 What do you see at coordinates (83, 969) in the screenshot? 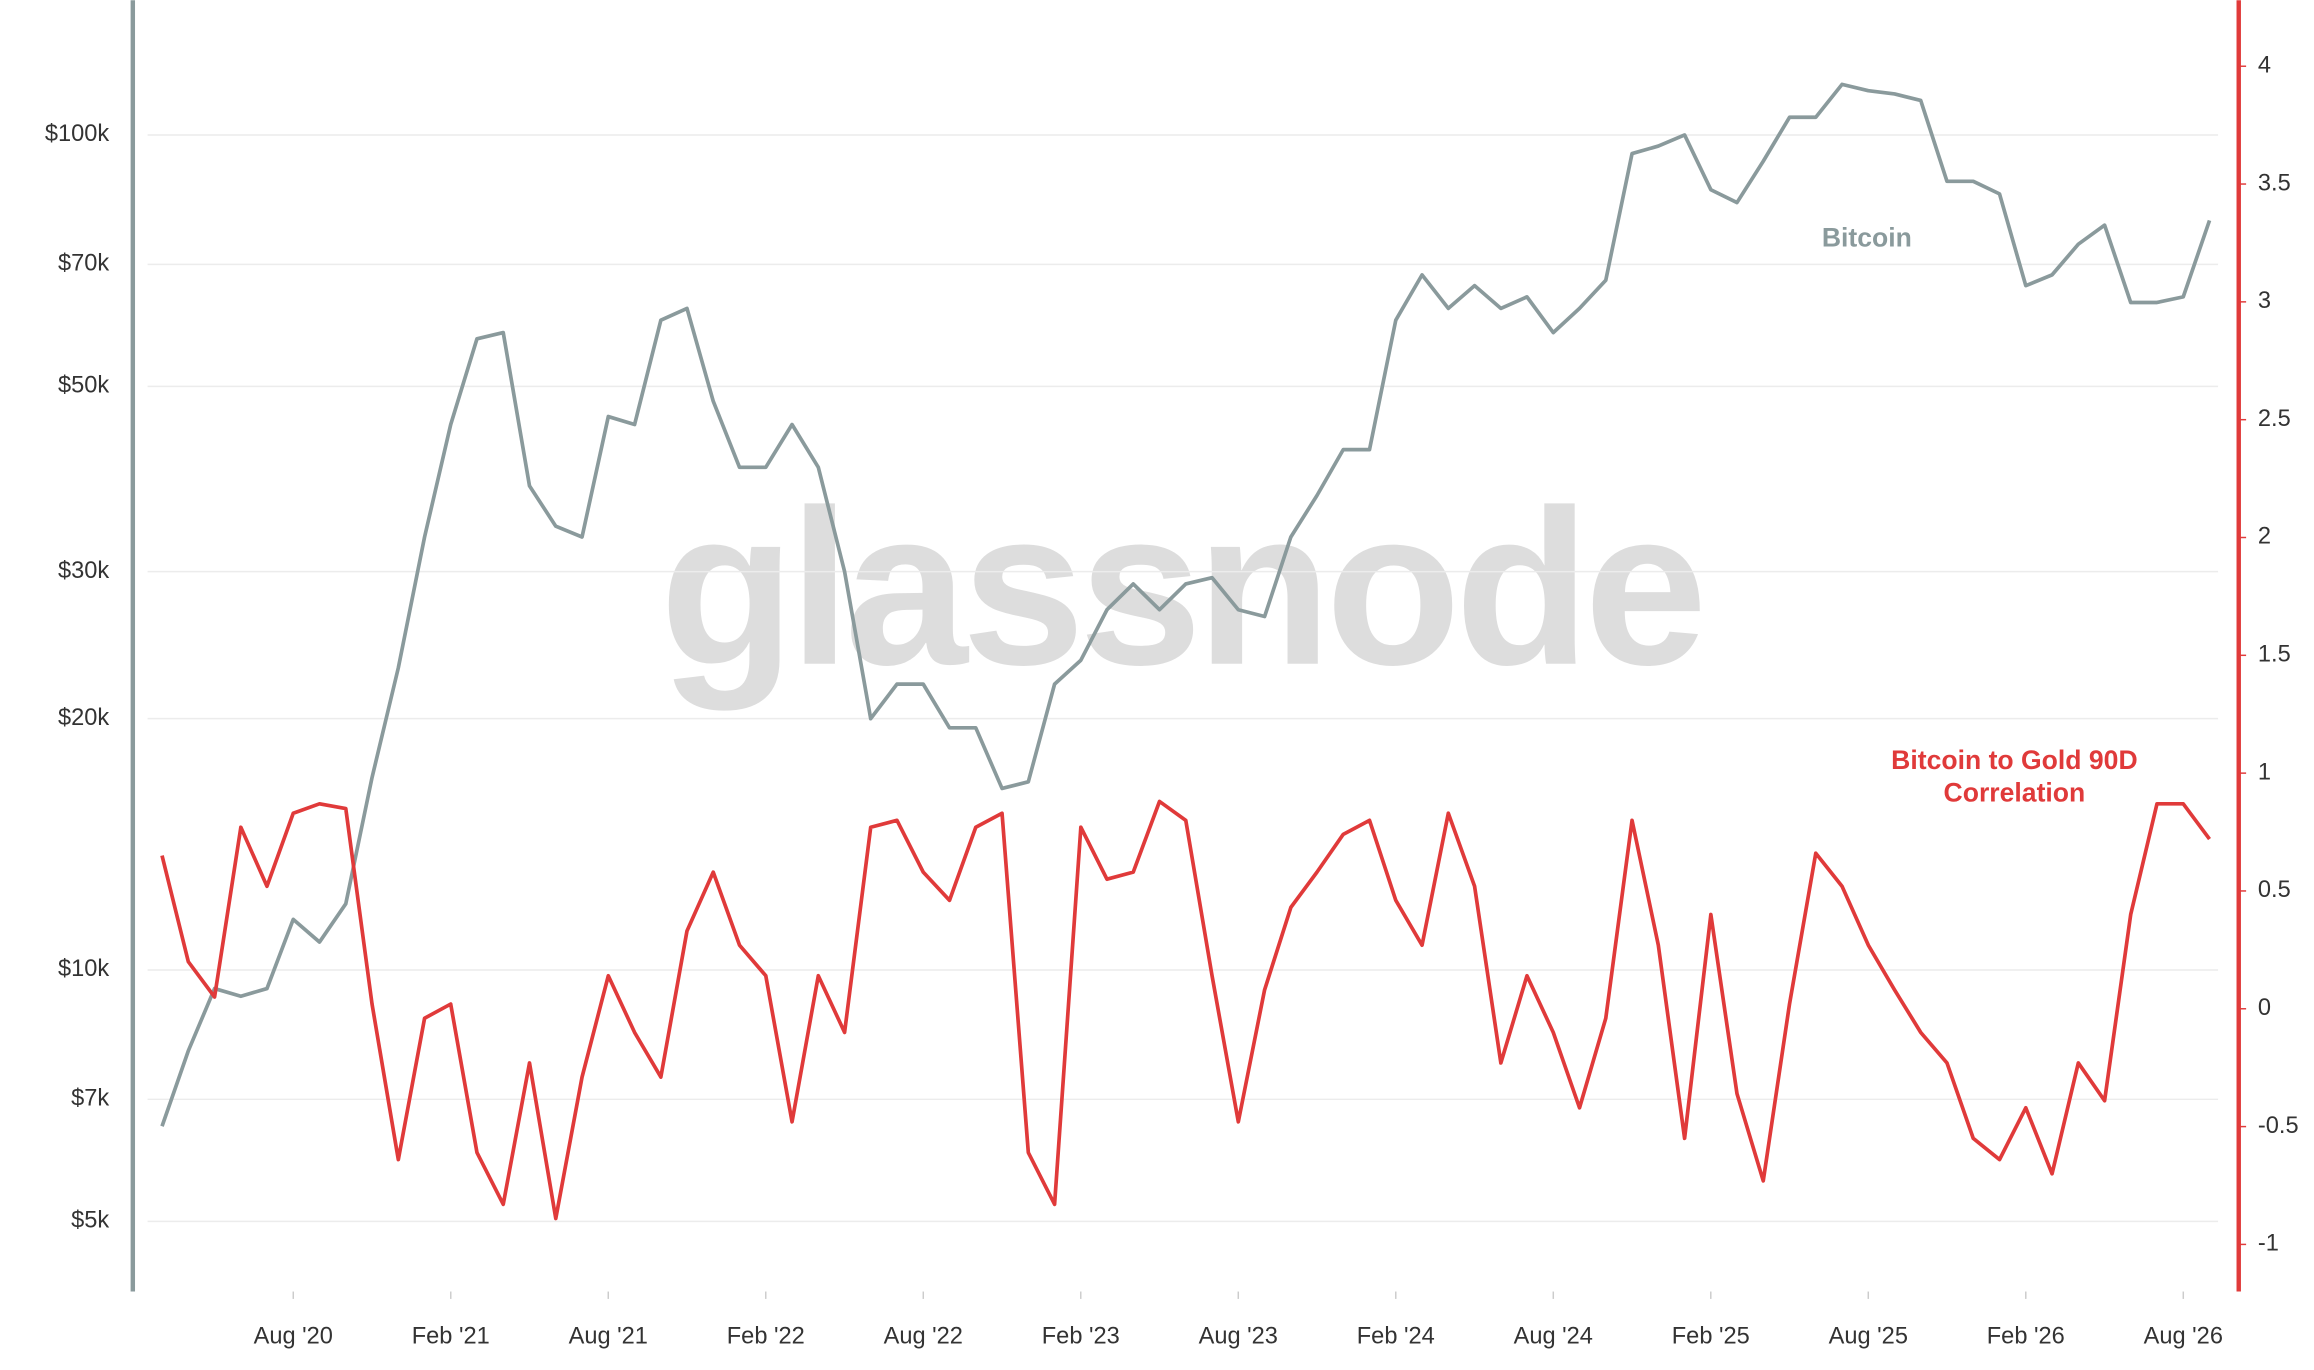
I see `y-tick-label: $10k` at bounding box center [83, 969].